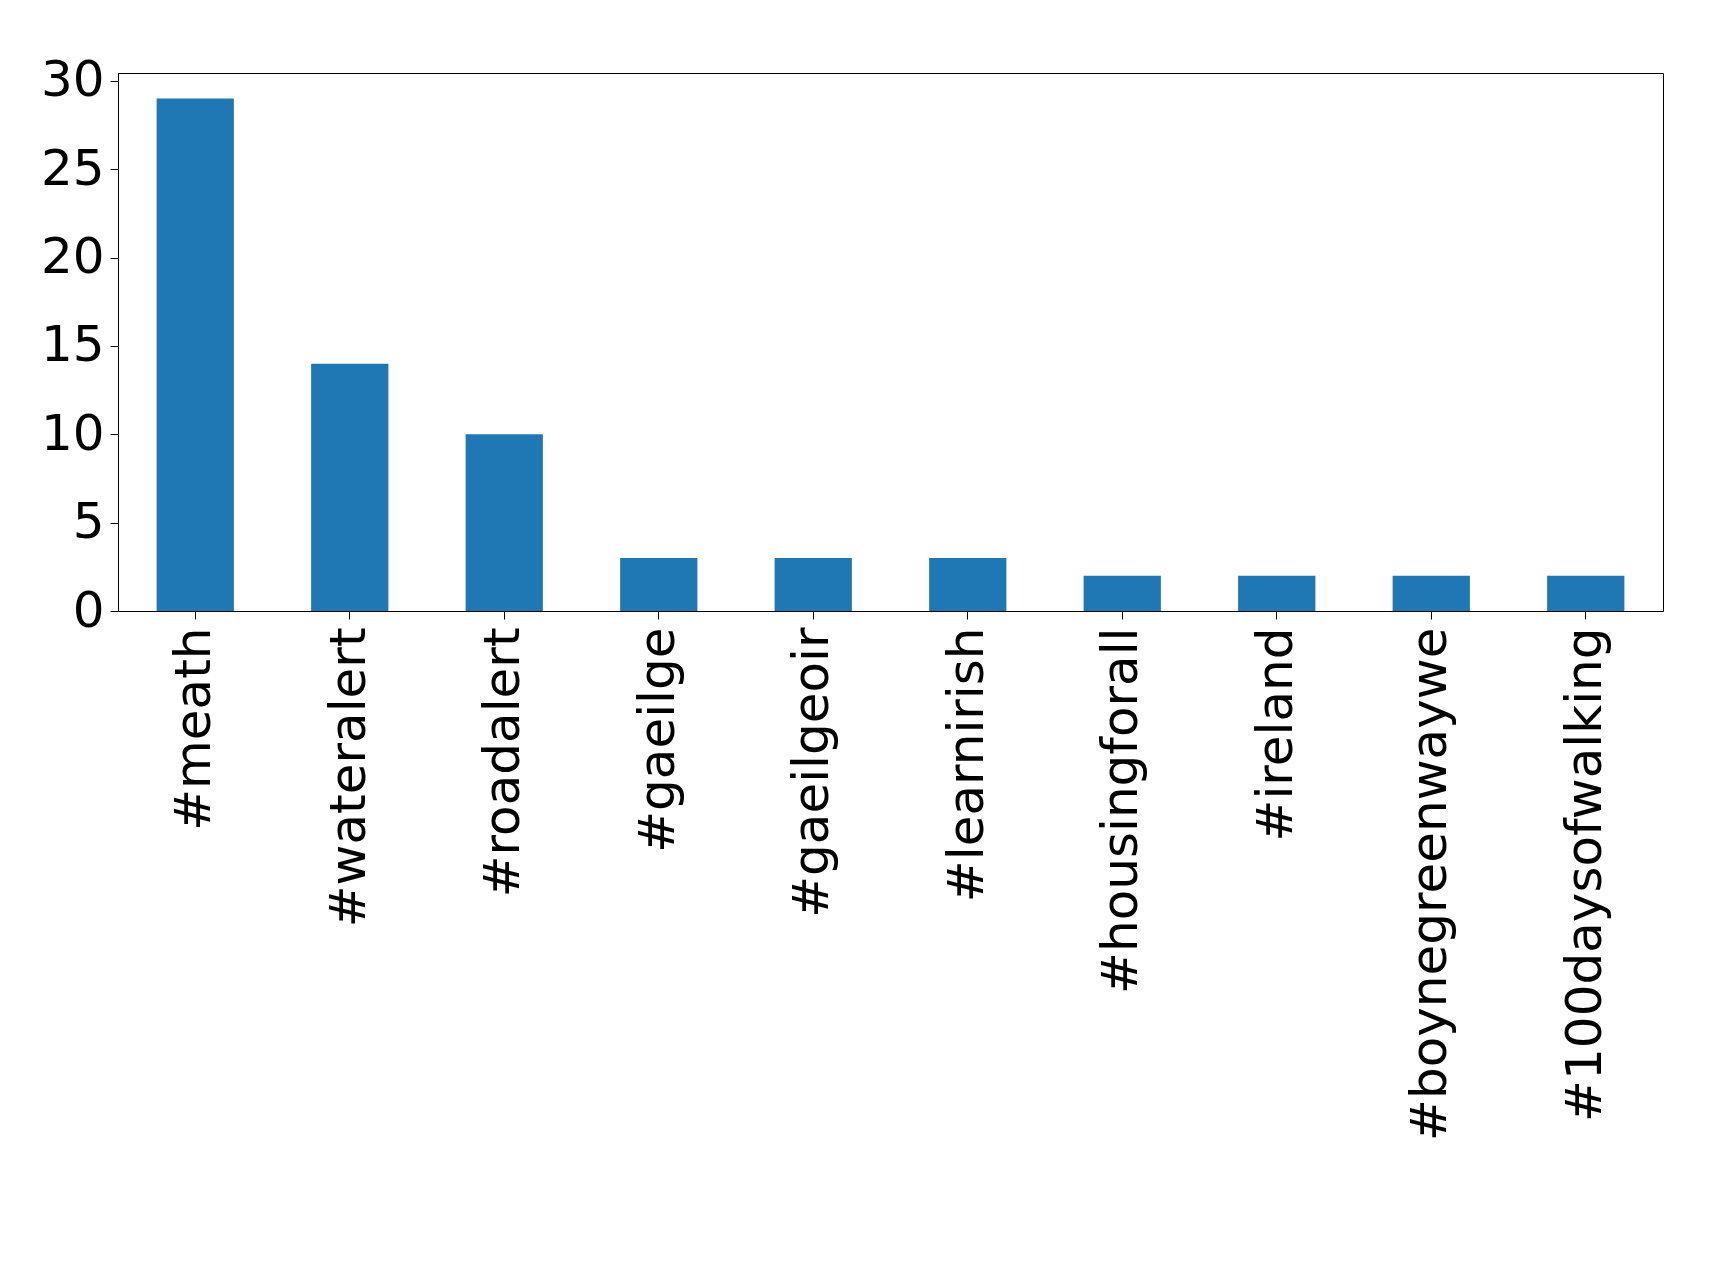 Image resolution: width=1719 pixels, height=1286 pixels. Describe the element at coordinates (72, 344) in the screenshot. I see `y-tick-label: 15` at that location.